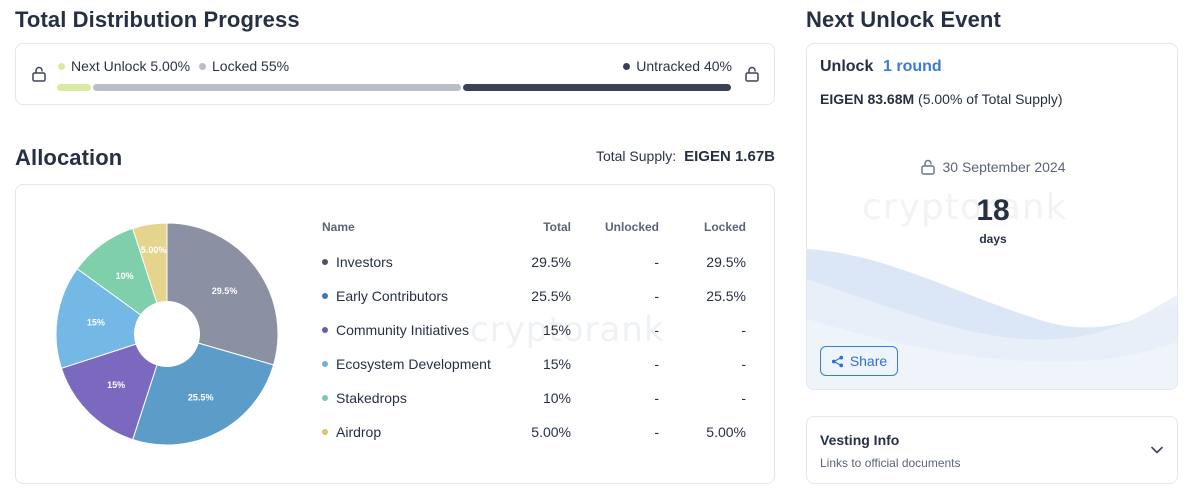 Image resolution: width=1200 pixels, height=500 pixels. What do you see at coordinates (157, 19) in the screenshot?
I see `progress-title: Total Distribution Progress` at bounding box center [157, 19].